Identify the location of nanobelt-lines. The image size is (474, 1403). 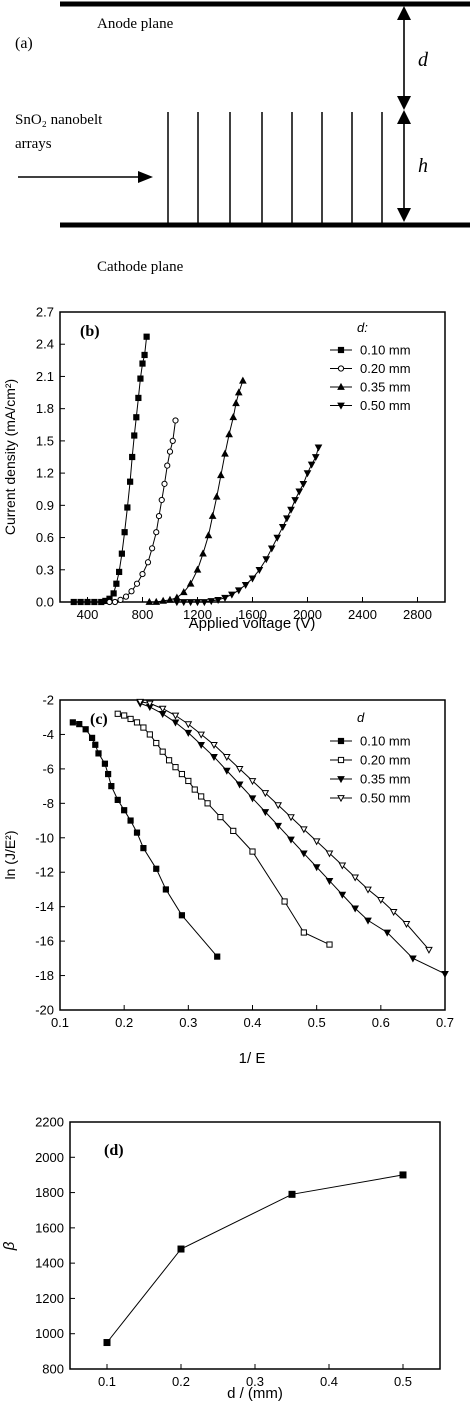
(275, 168).